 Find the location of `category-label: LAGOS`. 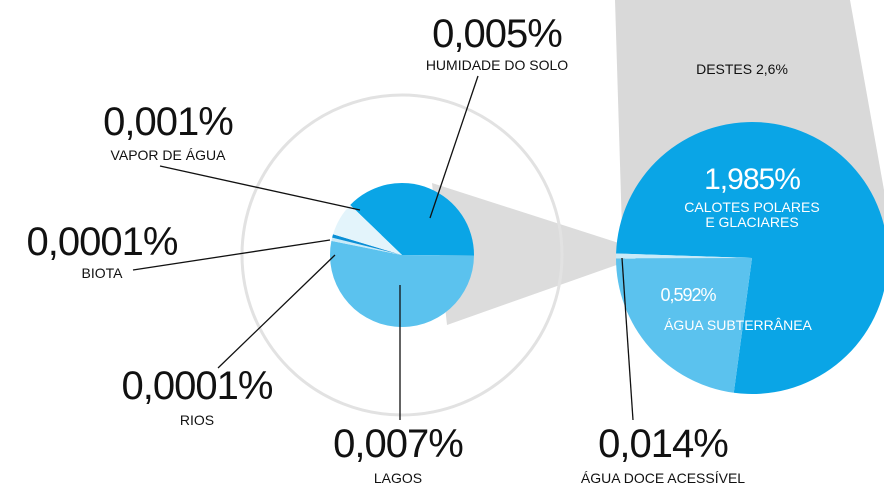

category-label: LAGOS is located at coordinates (398, 478).